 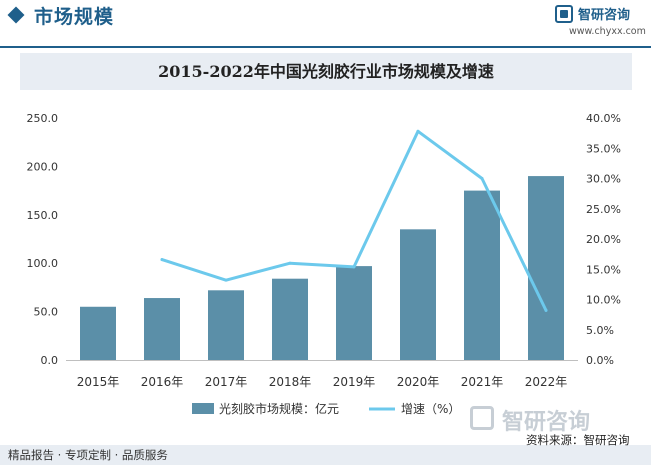 I want to click on chart-title: 2015-2022年中国光刻胶行业市场规模及增速, so click(x=326, y=71).